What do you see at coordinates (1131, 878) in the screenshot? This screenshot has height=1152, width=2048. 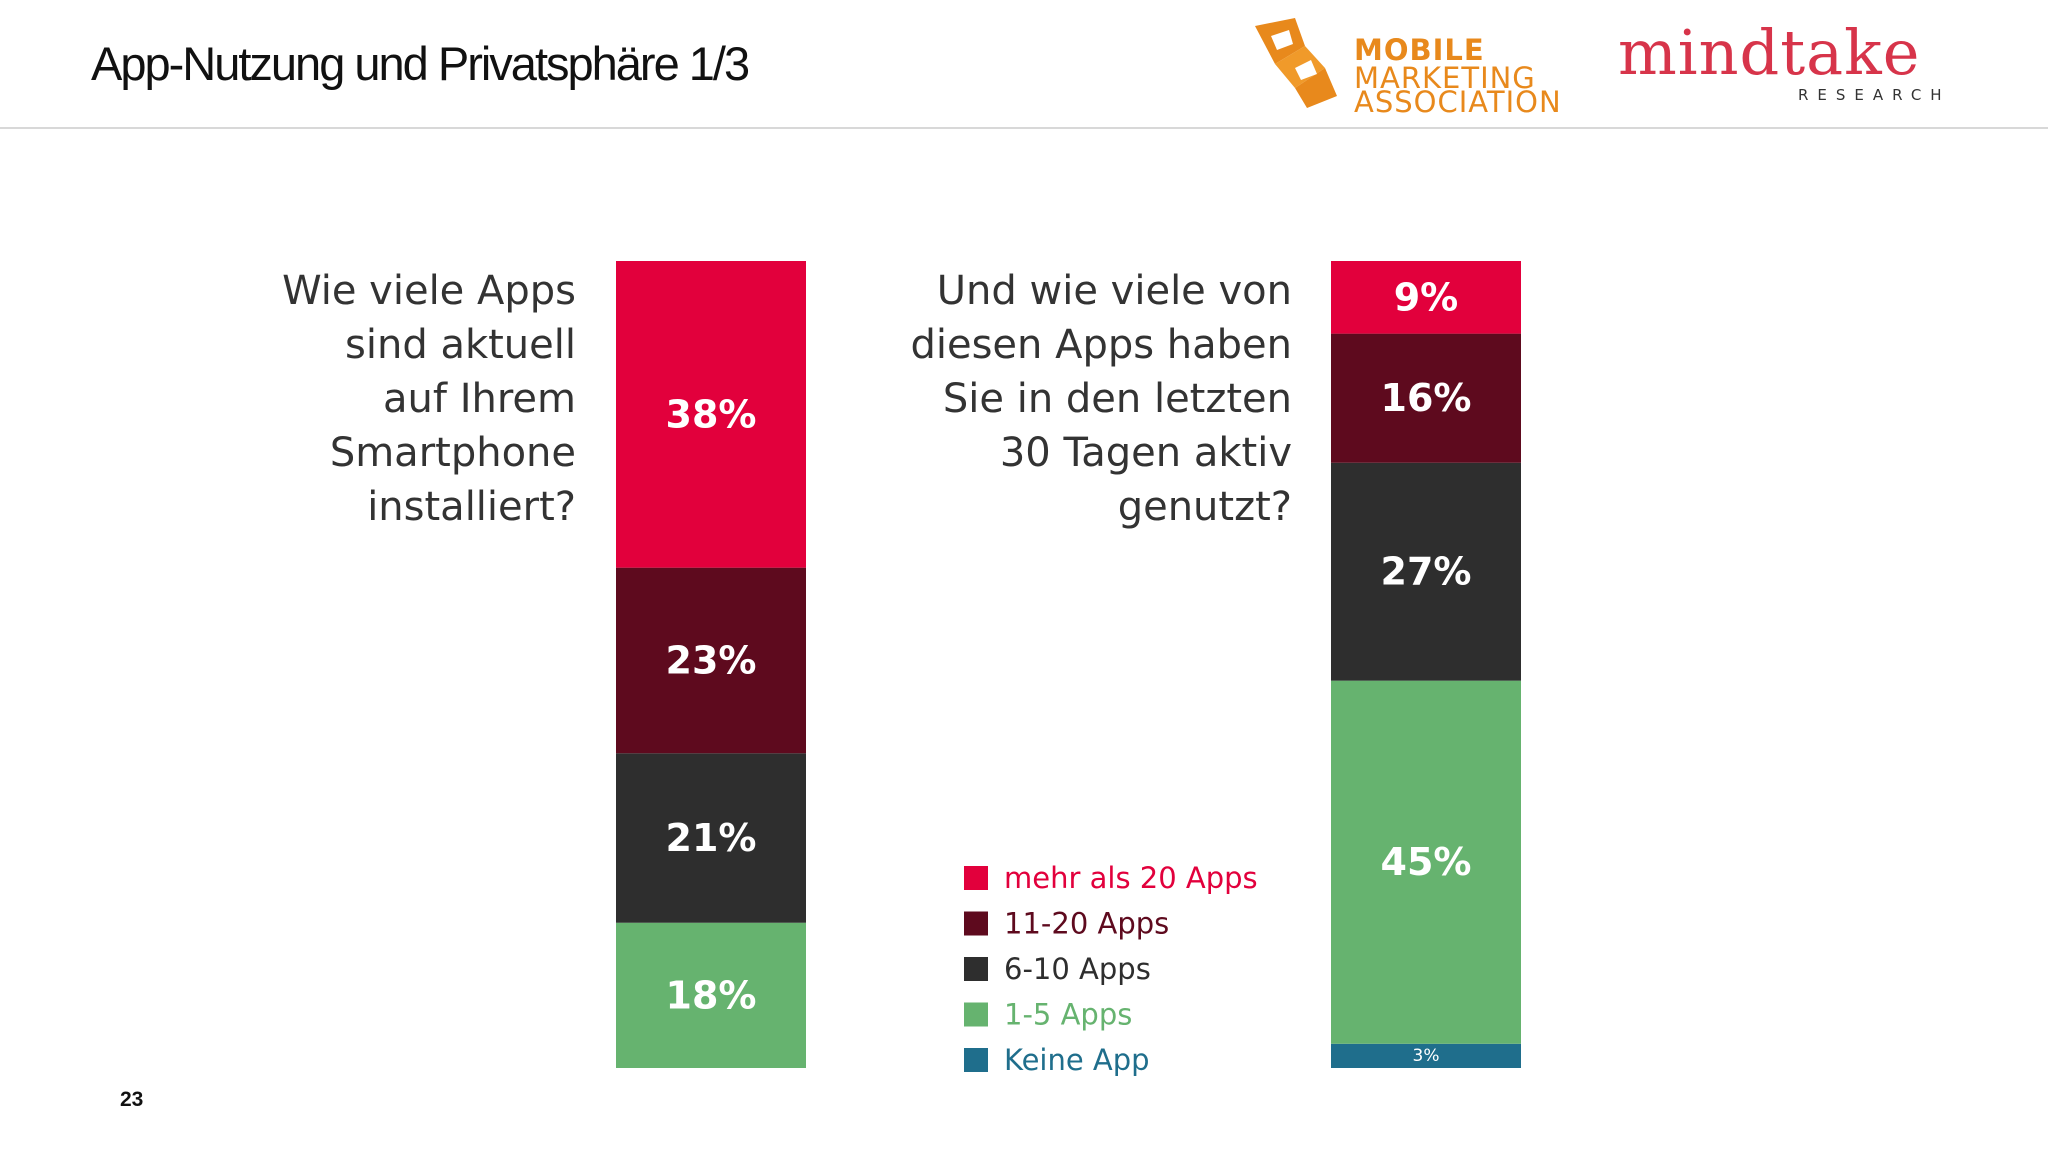 I see `legend-label: mehr als 20 Apps` at bounding box center [1131, 878].